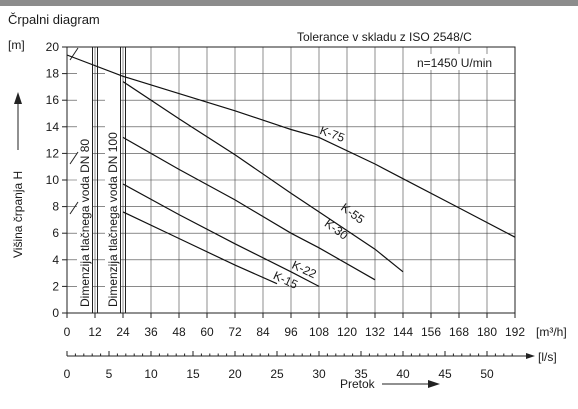 The width and height of the screenshot is (578, 409). I want to click on dn-label-group: Dimenzija tlačnega voda DN 100, so click(112, 190).